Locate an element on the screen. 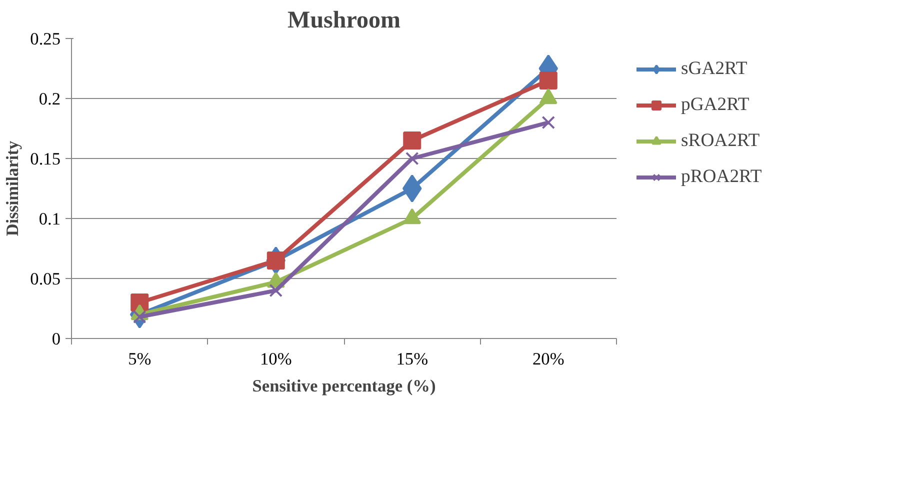 This screenshot has height=479, width=907. x-tick-label: 10% is located at coordinates (276, 359).